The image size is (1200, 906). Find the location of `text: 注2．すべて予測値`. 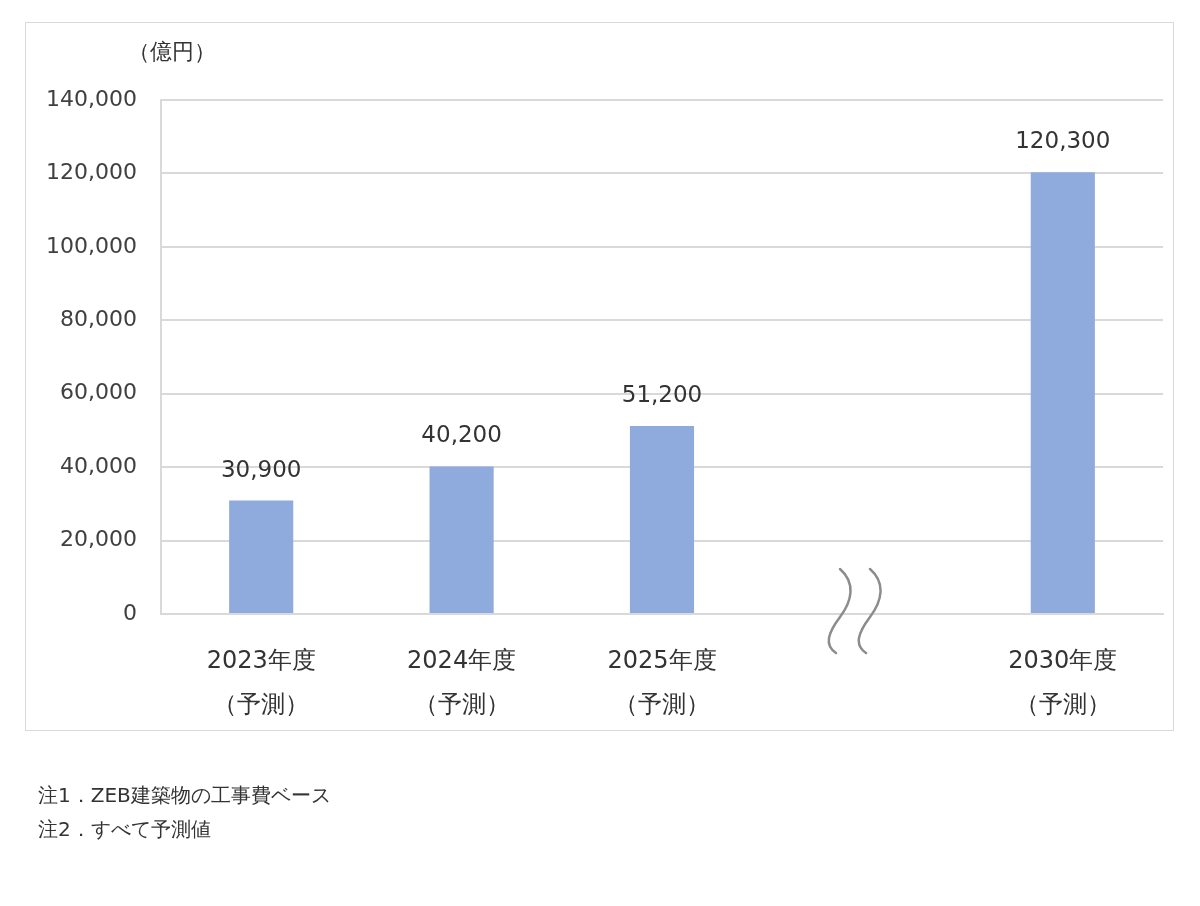

text: 注2．すべて予測値 is located at coordinates (125, 829).